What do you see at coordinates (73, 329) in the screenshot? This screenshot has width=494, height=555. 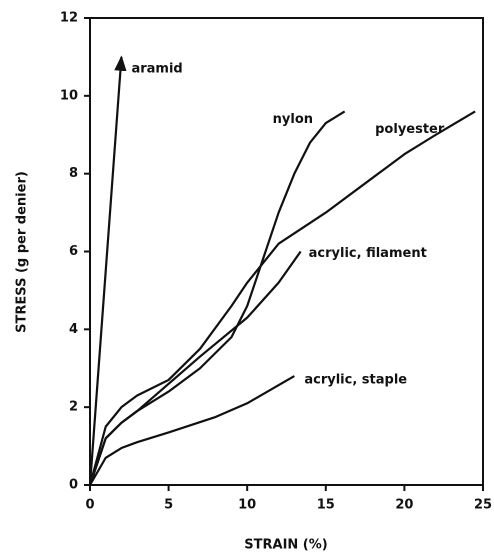 I see `y-tick-label: 4` at bounding box center [73, 329].